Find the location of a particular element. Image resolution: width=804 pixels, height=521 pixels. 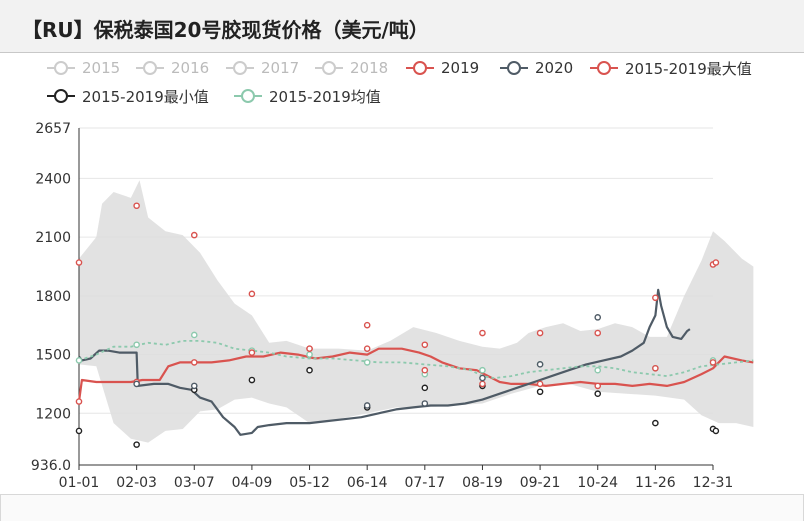

legend-item-2019: 2019 is located at coordinates (442, 68).